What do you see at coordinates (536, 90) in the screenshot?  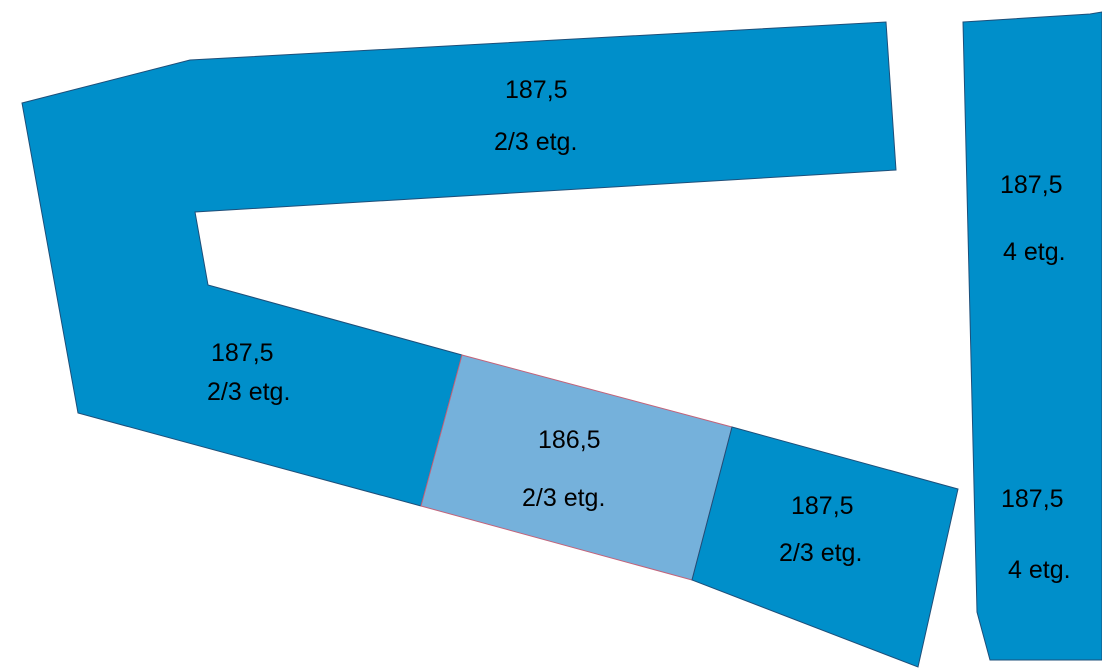 I see `block-north-height: 187,5` at bounding box center [536, 90].